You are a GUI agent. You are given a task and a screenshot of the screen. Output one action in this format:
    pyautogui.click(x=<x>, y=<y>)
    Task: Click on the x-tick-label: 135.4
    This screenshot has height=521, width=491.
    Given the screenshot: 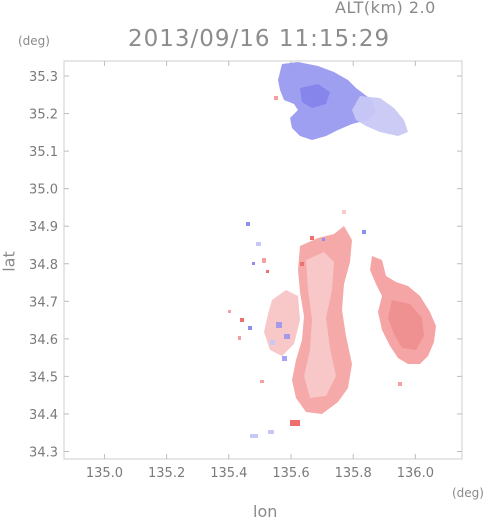 What is the action you would take?
    pyautogui.click(x=228, y=473)
    